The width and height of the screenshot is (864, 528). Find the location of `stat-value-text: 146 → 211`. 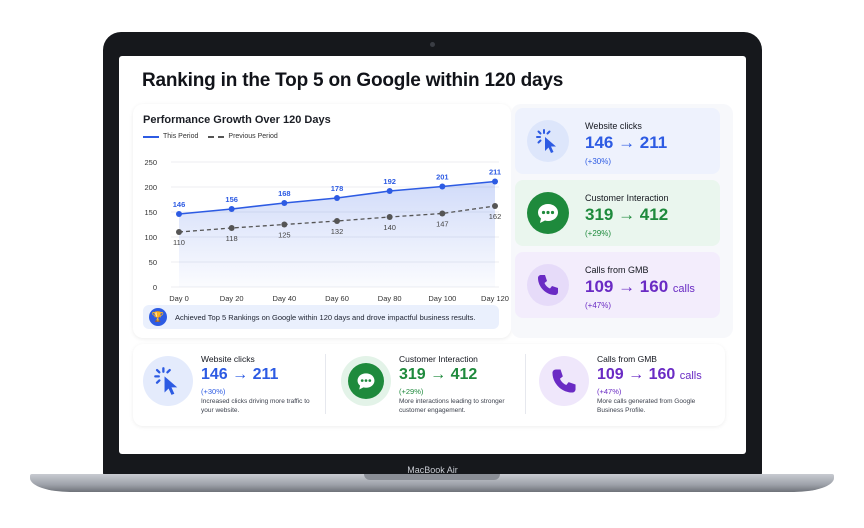

stat-value-text: 146 → 211 is located at coordinates (626, 142).